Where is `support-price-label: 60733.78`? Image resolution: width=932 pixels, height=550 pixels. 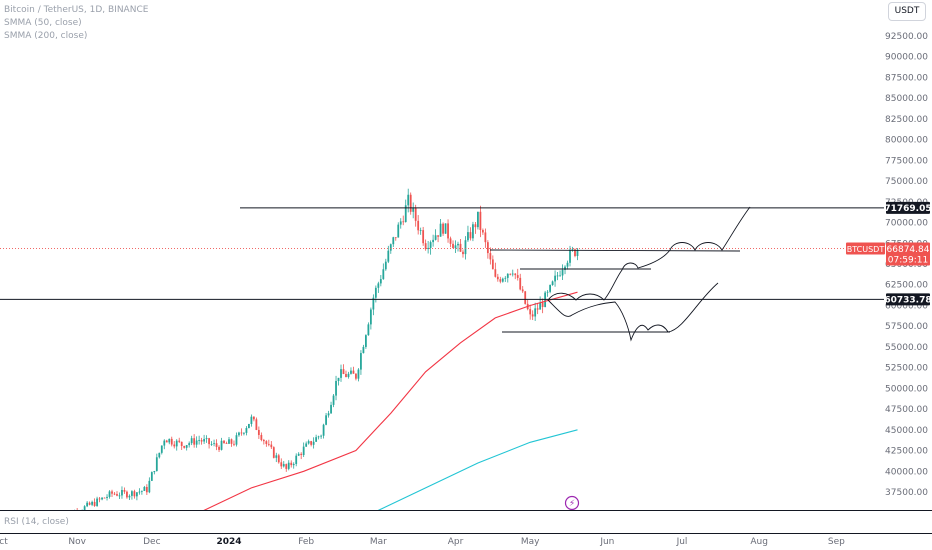 support-price-label: 60733.78 is located at coordinates (907, 301).